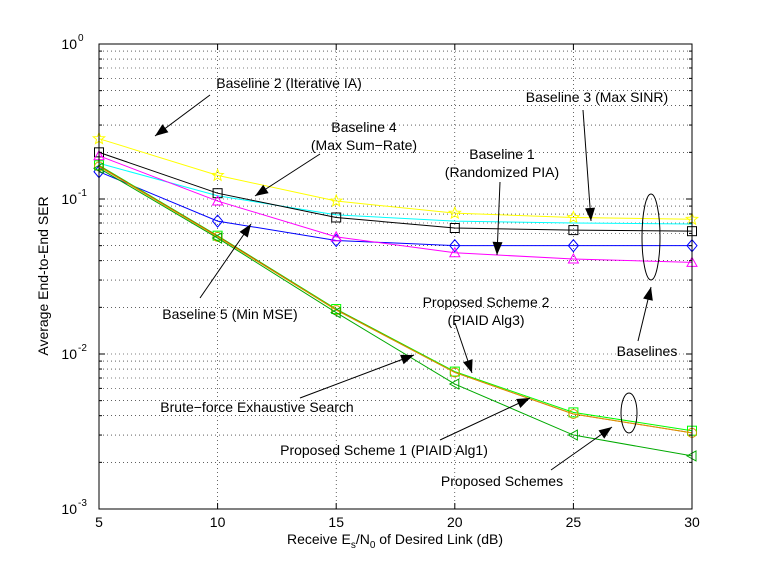 The image size is (763, 567). Describe the element at coordinates (597, 97) in the screenshot. I see `annotation-baseline3: Baseline 3 (Max SINR)` at that location.